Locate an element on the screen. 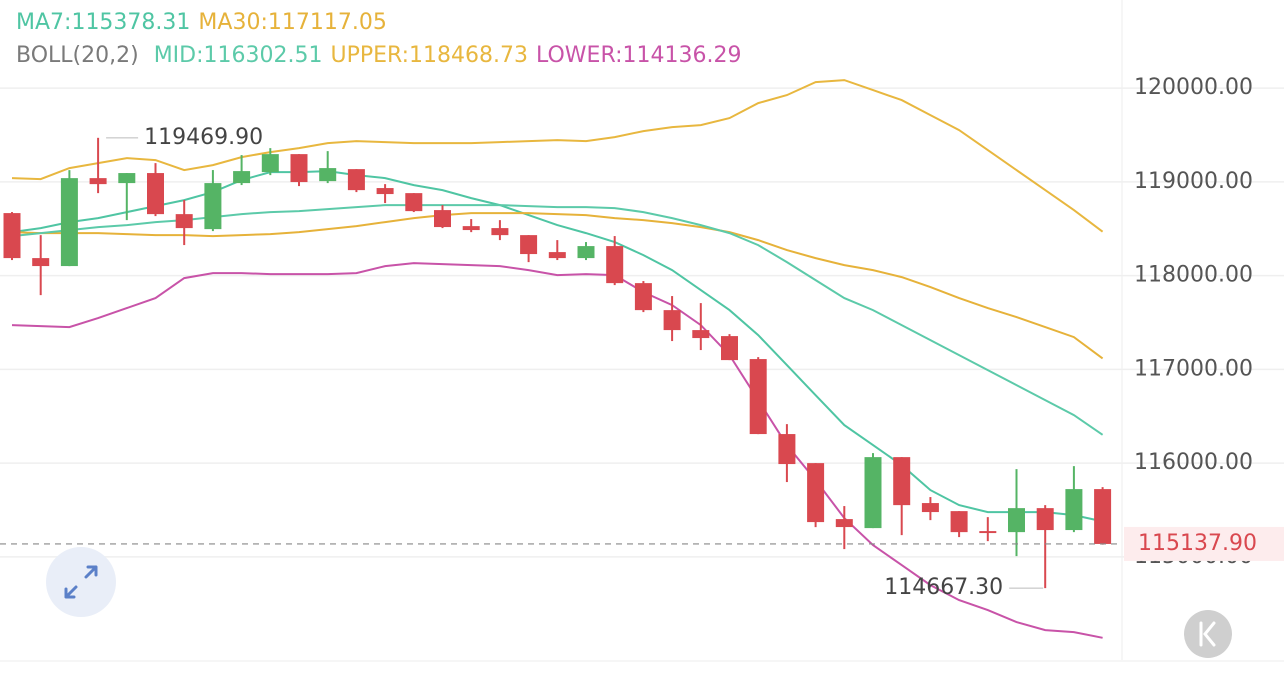 Image resolution: width=1284 pixels, height=673 pixels. last-price-box is located at coordinates (1204, 543).